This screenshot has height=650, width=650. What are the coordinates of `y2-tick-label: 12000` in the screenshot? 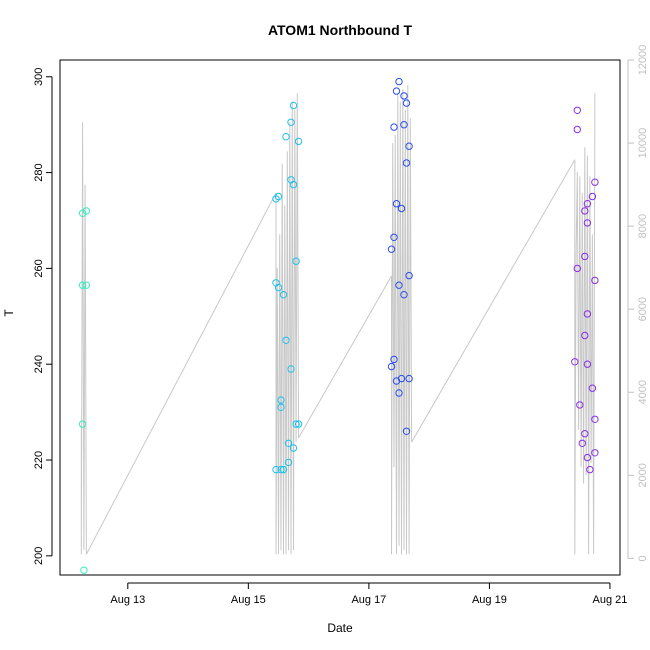 It's located at (643, 60).